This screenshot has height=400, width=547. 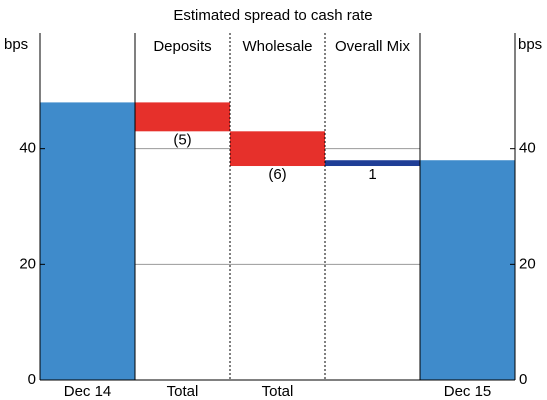 What do you see at coordinates (277, 46) in the screenshot?
I see `column-header: Wholesale` at bounding box center [277, 46].